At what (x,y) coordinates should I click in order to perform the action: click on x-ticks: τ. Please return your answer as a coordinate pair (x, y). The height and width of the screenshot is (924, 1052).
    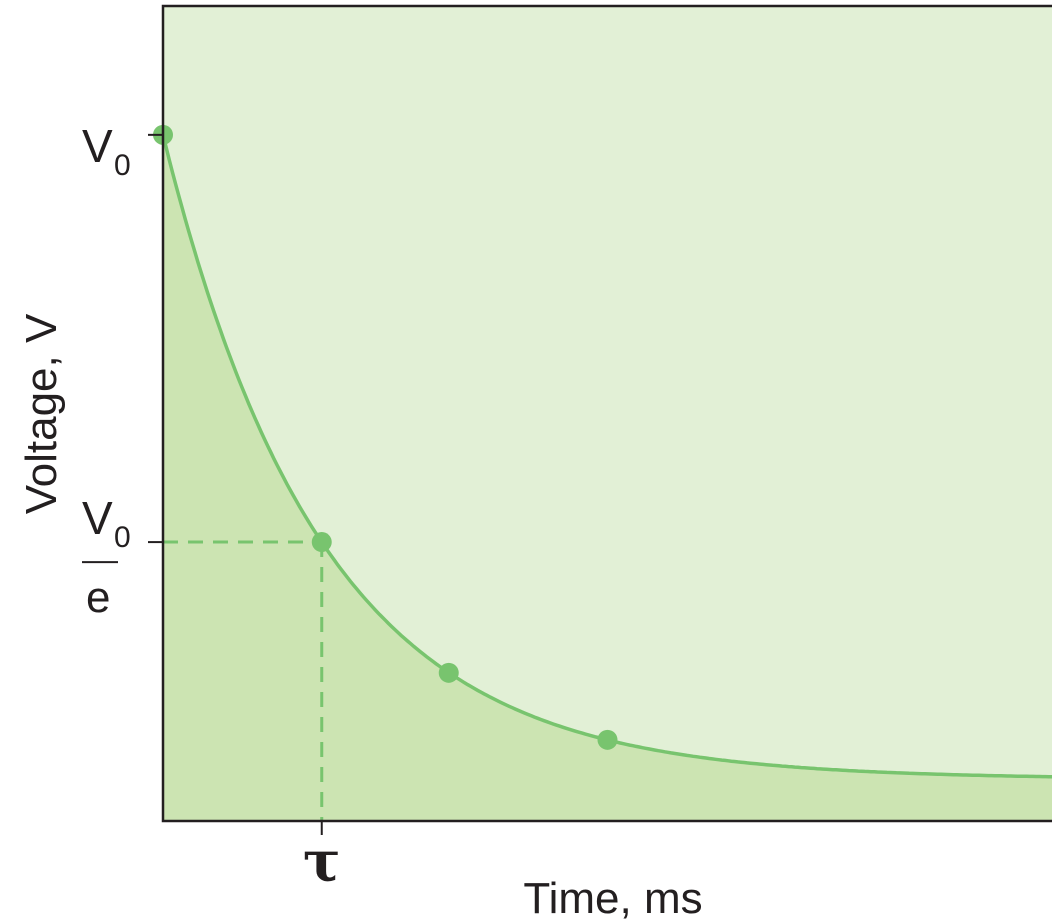
    Looking at the image, I should click on (322, 858).